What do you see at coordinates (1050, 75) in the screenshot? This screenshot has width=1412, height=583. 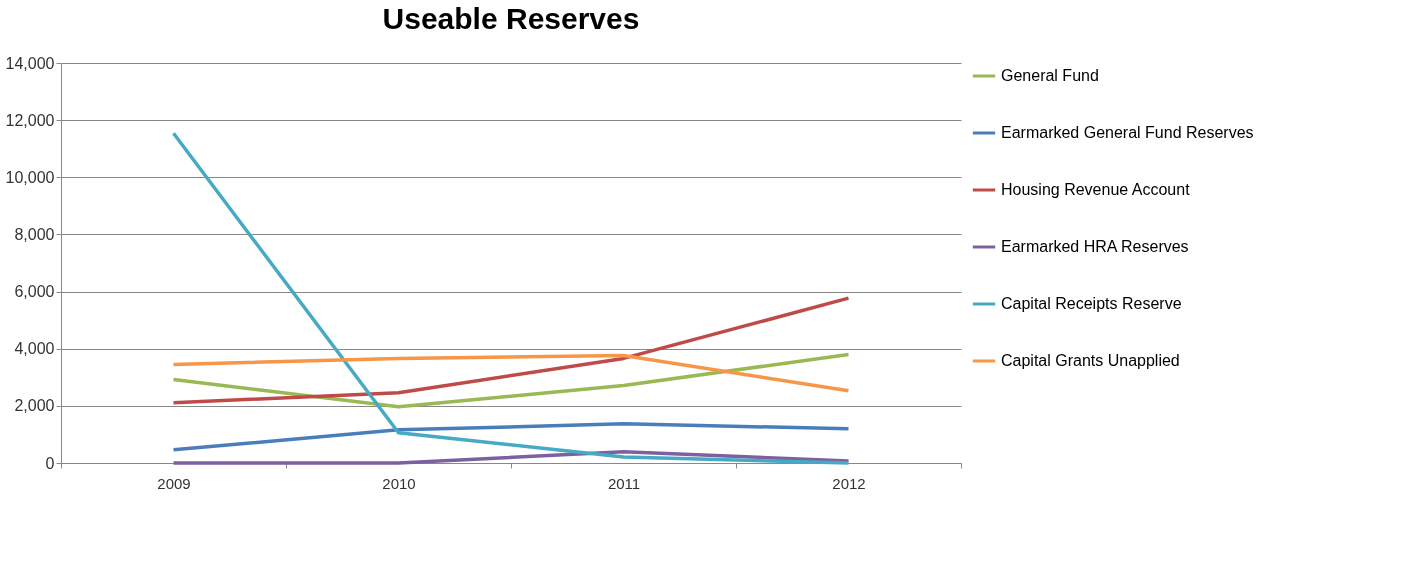 I see `legend-label: General Fund` at bounding box center [1050, 75].